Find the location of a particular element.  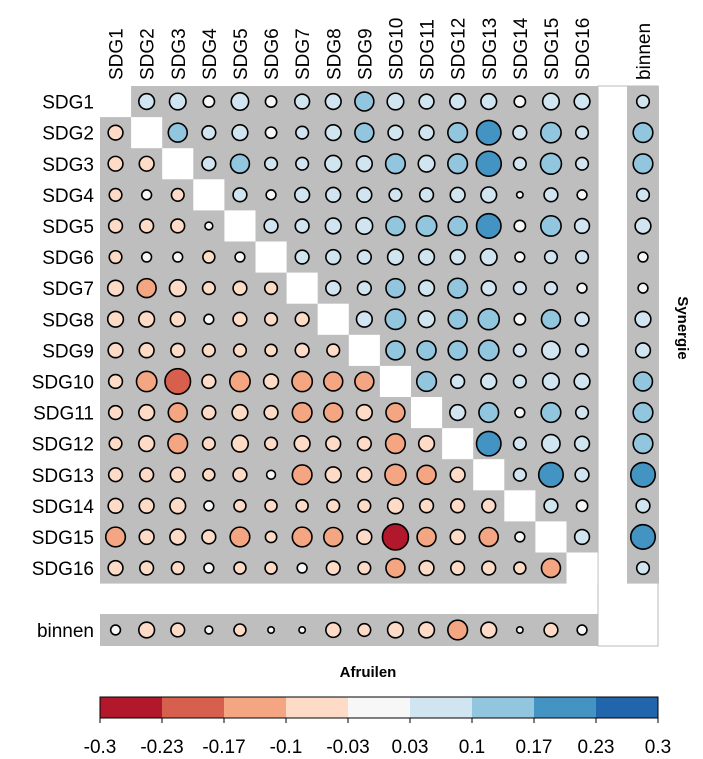

tradeoff-circle-SDG14-SDG9 is located at coordinates (364, 505).